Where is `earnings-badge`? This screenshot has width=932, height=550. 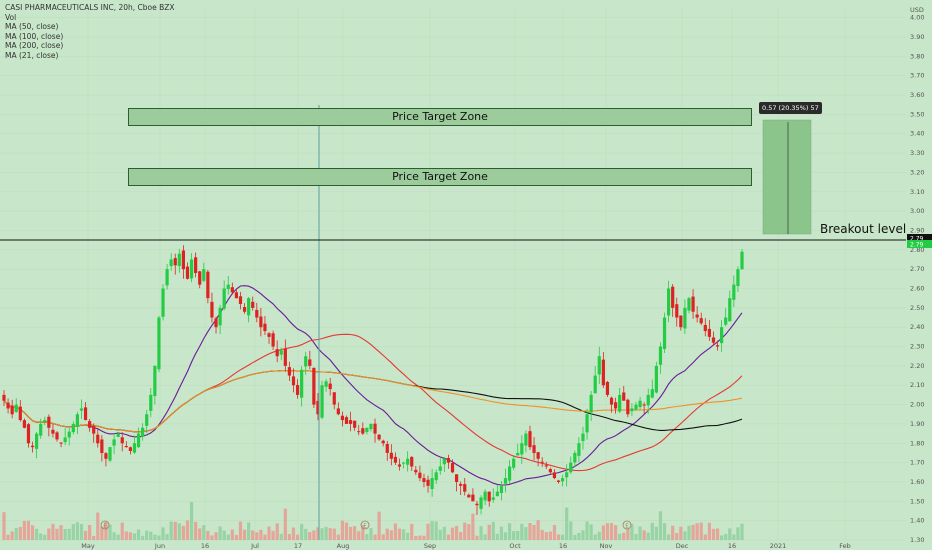 earnings-badge is located at coordinates (365, 525).